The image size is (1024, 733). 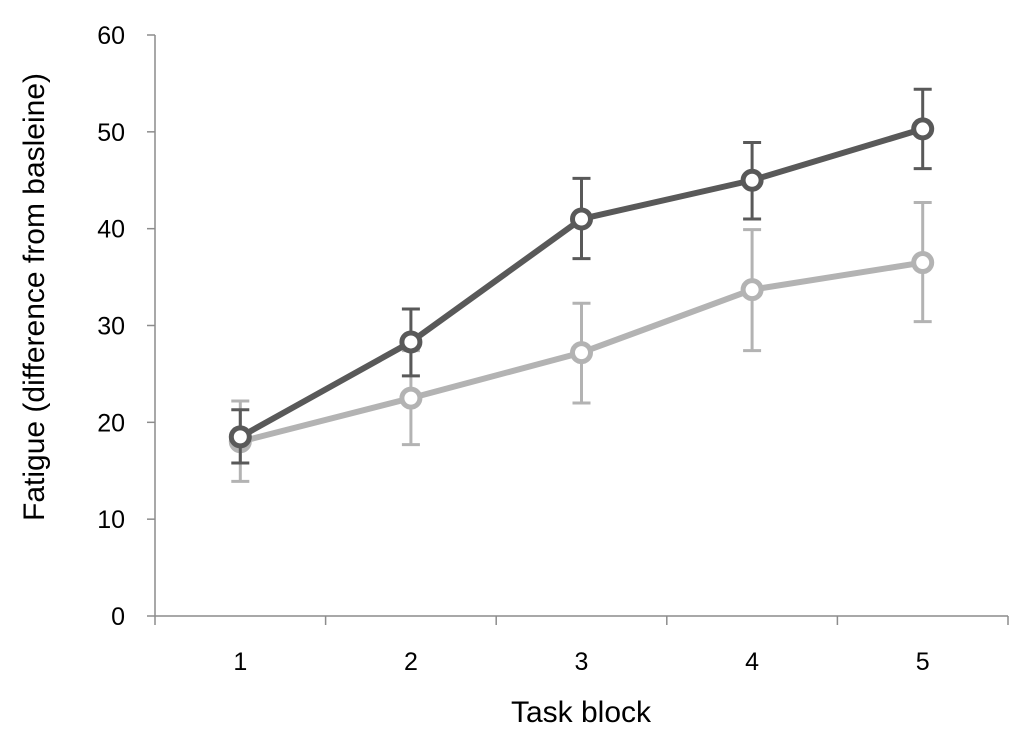 I want to click on y-tick-label: 50, so click(x=111, y=133).